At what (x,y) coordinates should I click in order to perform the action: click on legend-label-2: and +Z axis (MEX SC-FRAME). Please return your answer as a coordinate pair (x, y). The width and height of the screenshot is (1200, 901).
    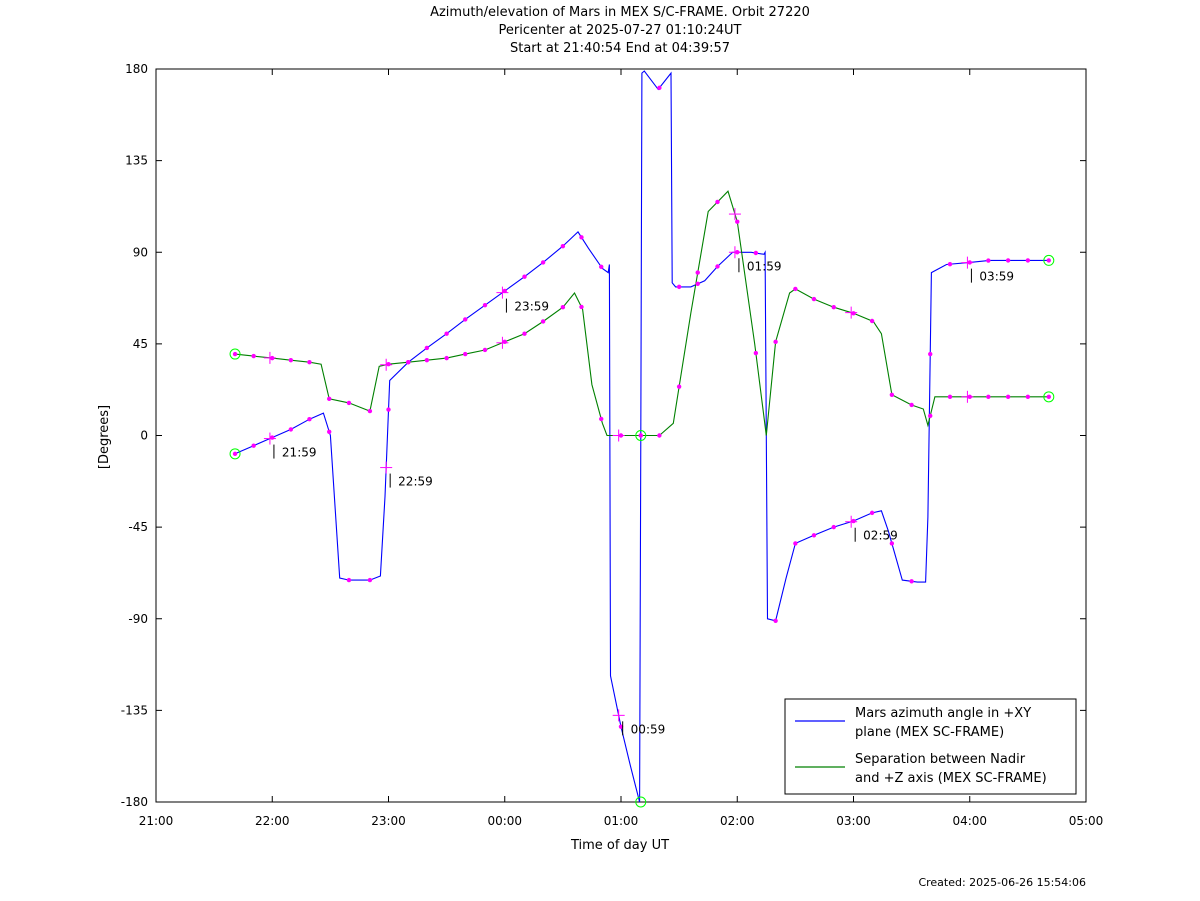
    Looking at the image, I should click on (951, 778).